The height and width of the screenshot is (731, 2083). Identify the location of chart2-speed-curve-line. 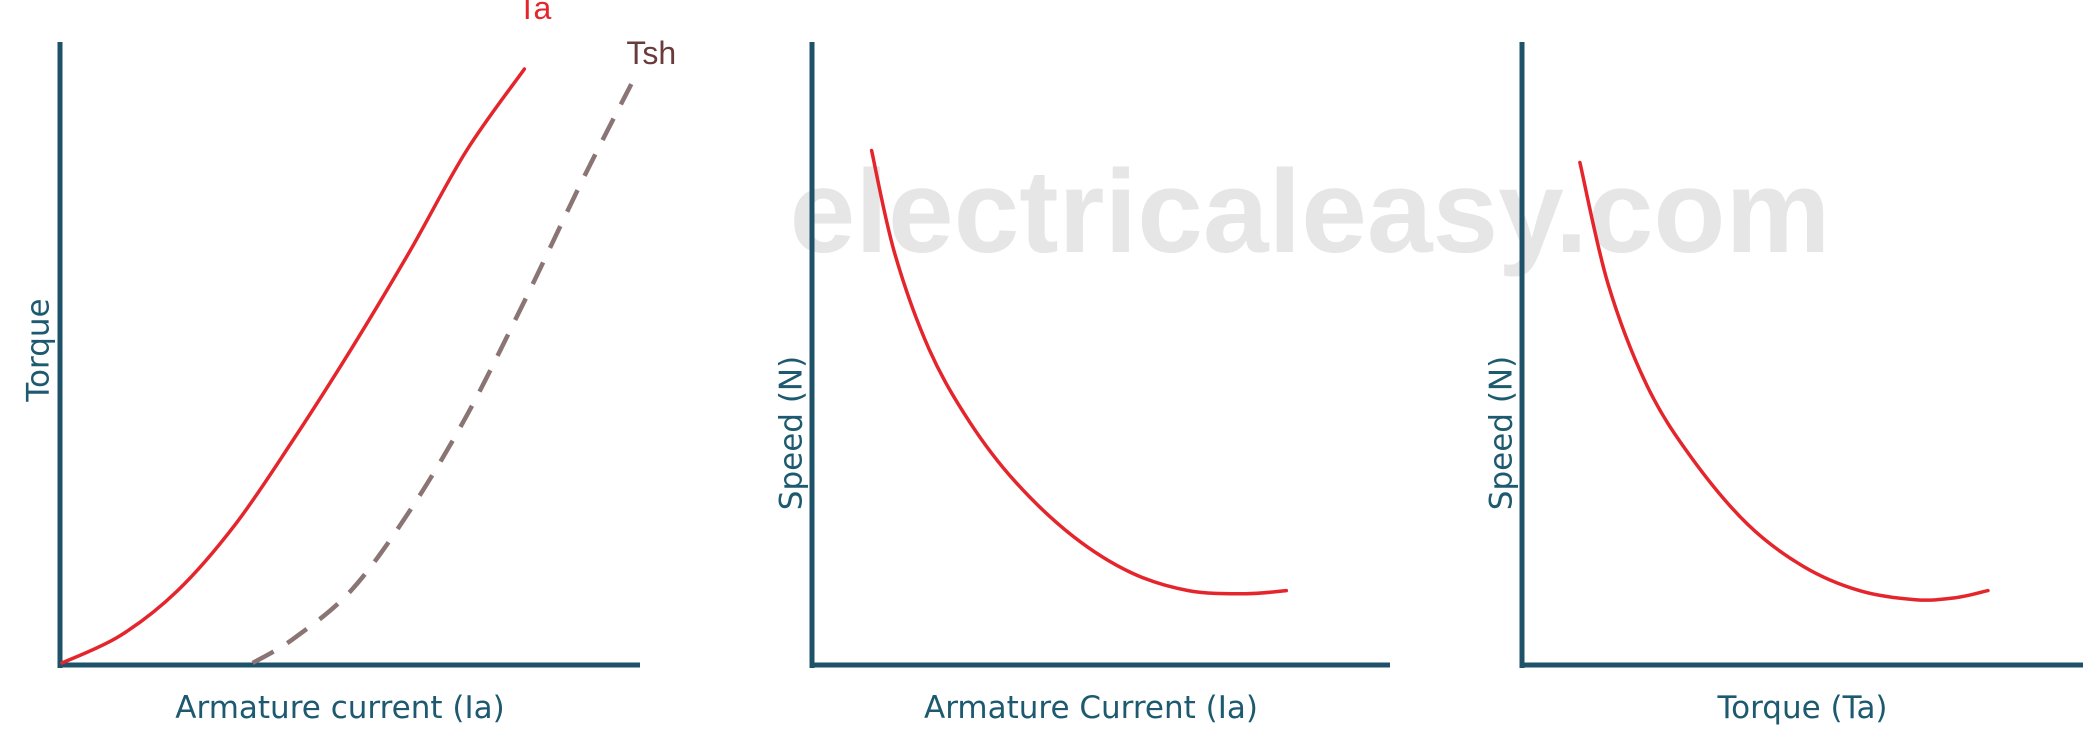
(1079, 372).